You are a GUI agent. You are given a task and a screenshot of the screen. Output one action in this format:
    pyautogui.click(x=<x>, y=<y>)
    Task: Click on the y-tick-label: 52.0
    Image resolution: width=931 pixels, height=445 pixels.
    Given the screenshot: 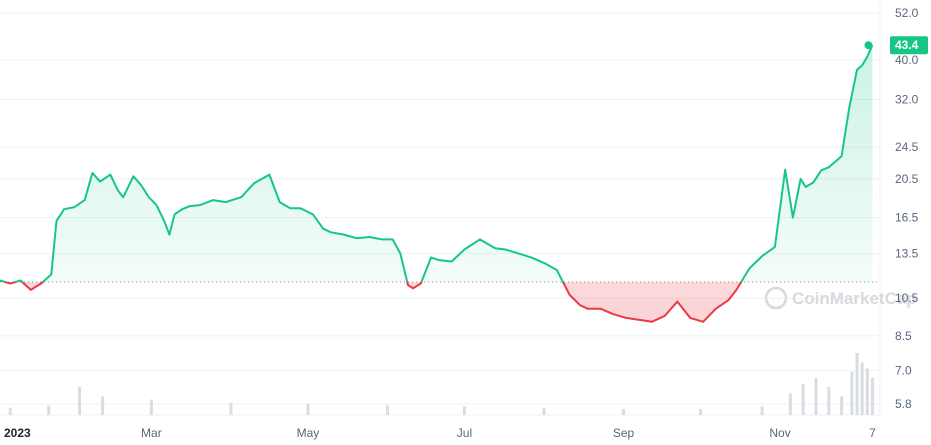 What is the action you would take?
    pyautogui.click(x=907, y=13)
    